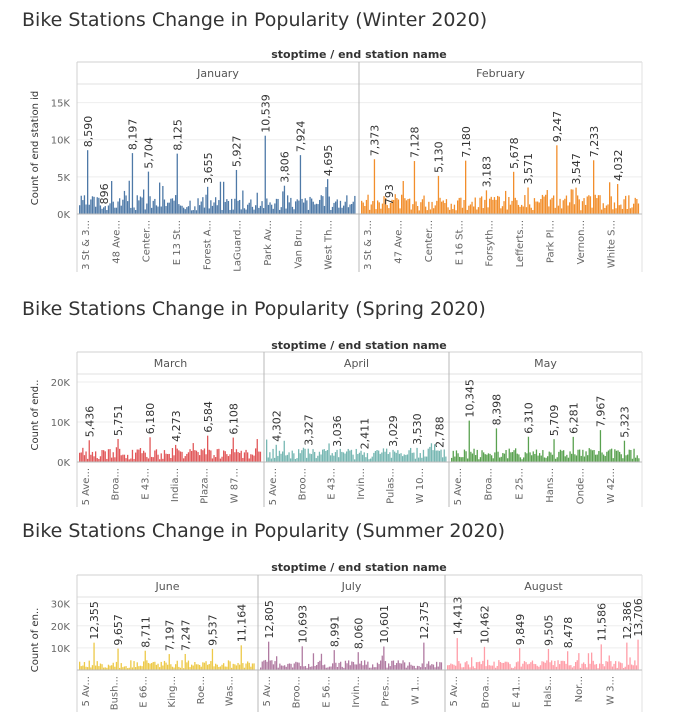 This screenshot has width=689, height=724. Describe the element at coordinates (185, 635) in the screenshot. I see `data-label: 7,247` at that location.